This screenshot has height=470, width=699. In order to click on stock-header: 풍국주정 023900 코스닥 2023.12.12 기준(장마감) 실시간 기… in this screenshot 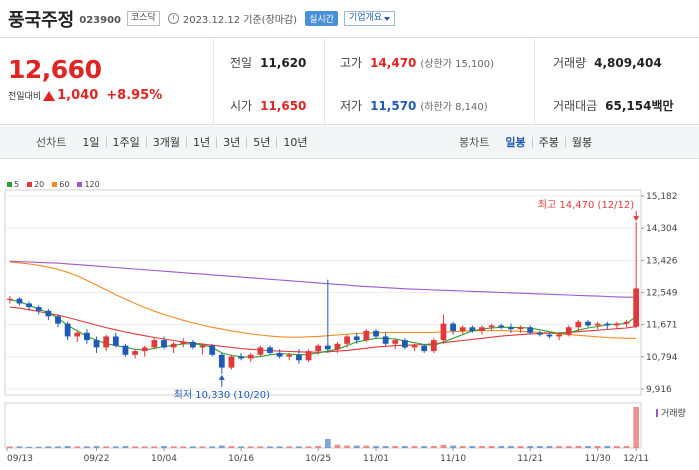, I will do `click(349, 19)`.